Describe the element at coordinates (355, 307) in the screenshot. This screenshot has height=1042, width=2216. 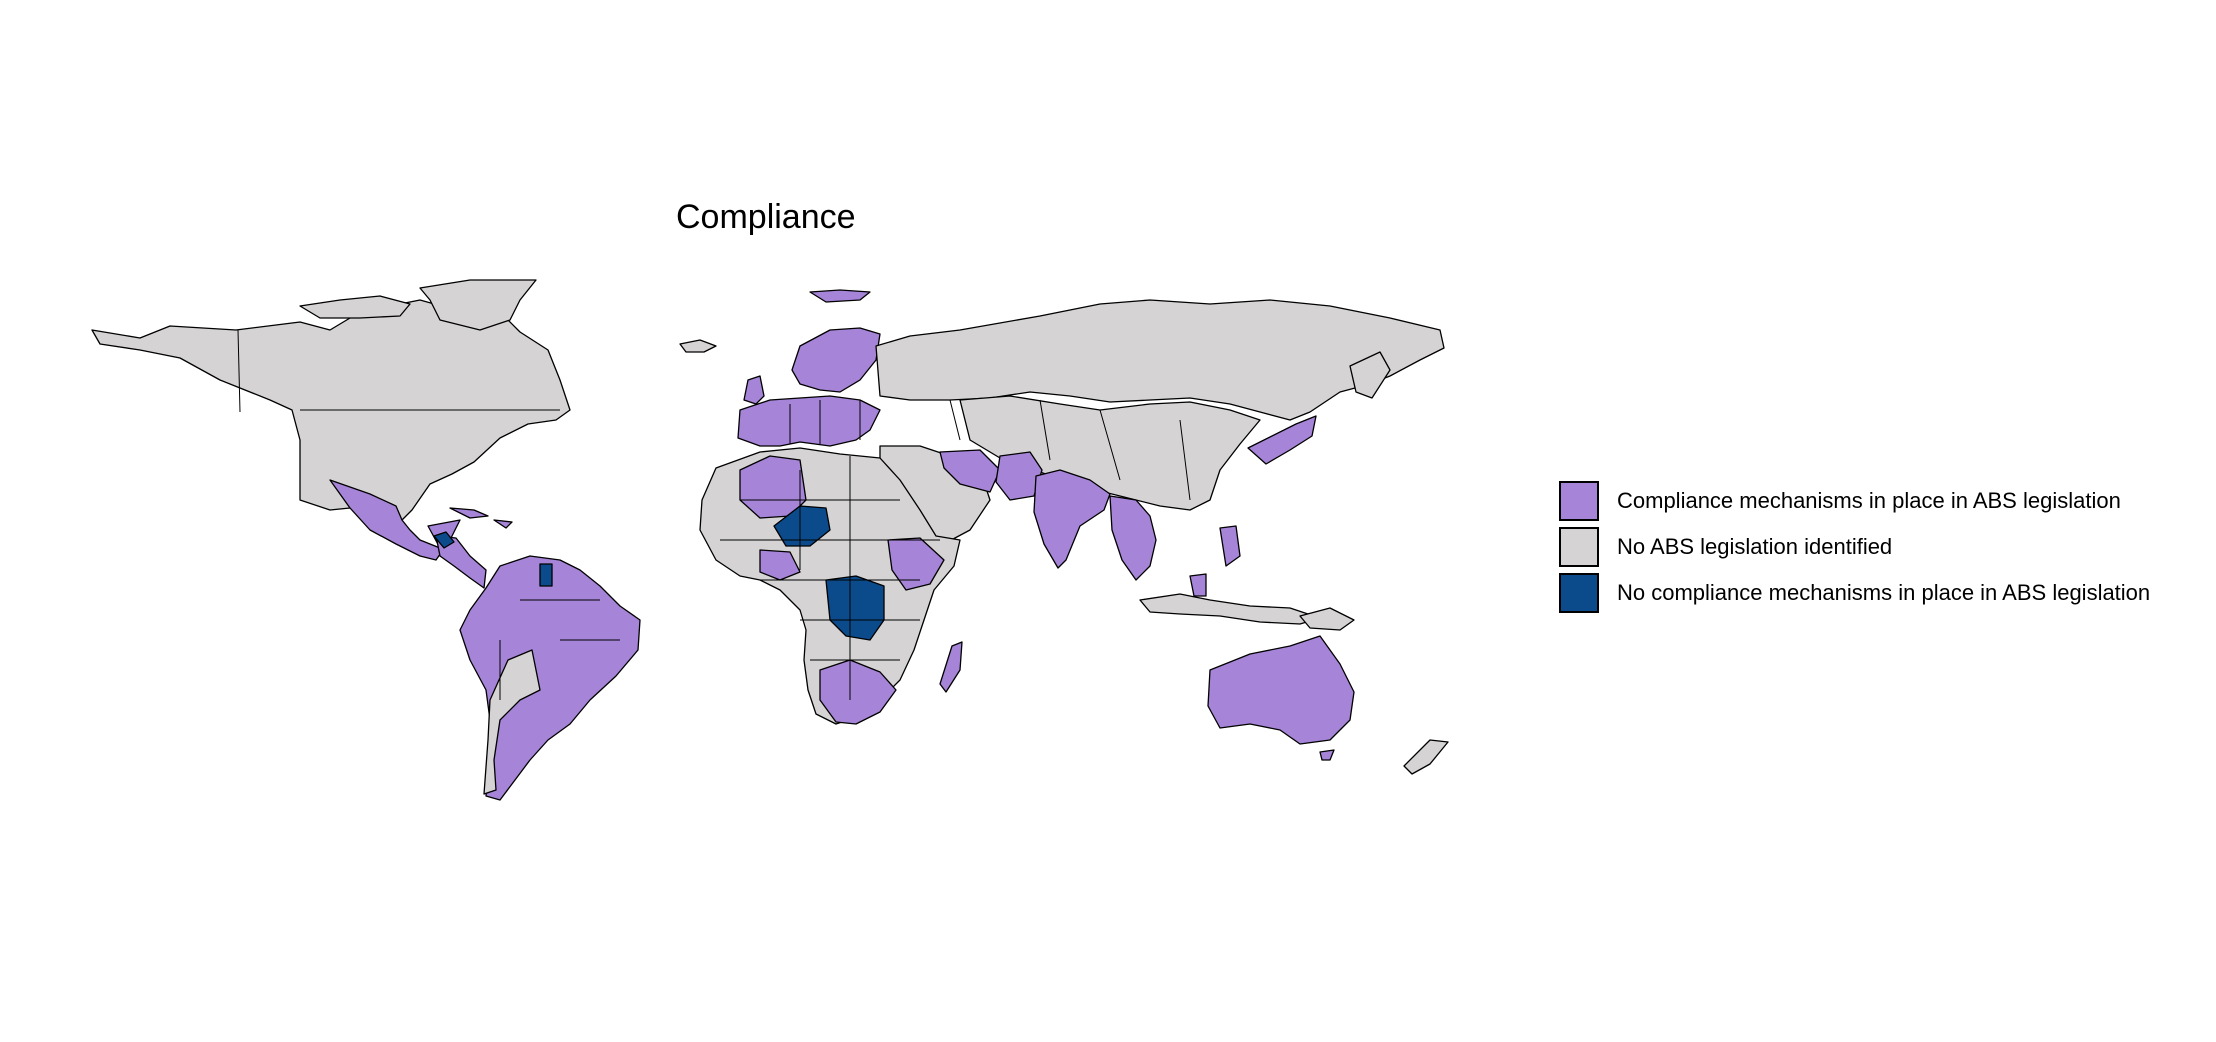
I see `region-arctic-islands` at that location.